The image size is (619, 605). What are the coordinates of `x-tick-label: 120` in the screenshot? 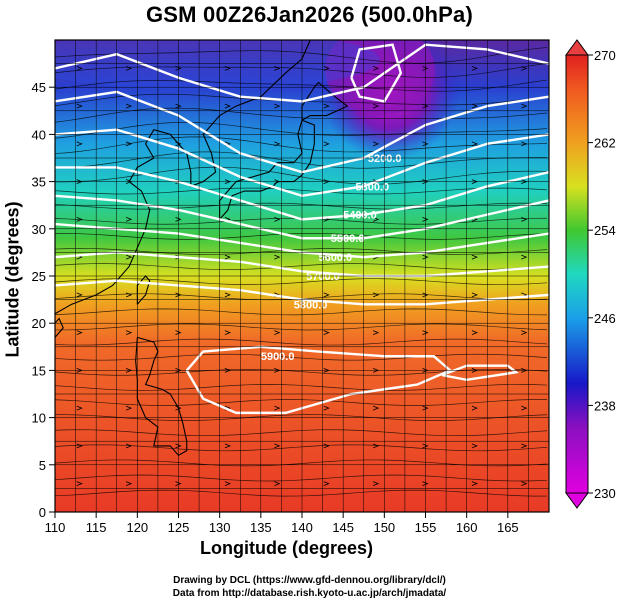 It's located at (137, 527).